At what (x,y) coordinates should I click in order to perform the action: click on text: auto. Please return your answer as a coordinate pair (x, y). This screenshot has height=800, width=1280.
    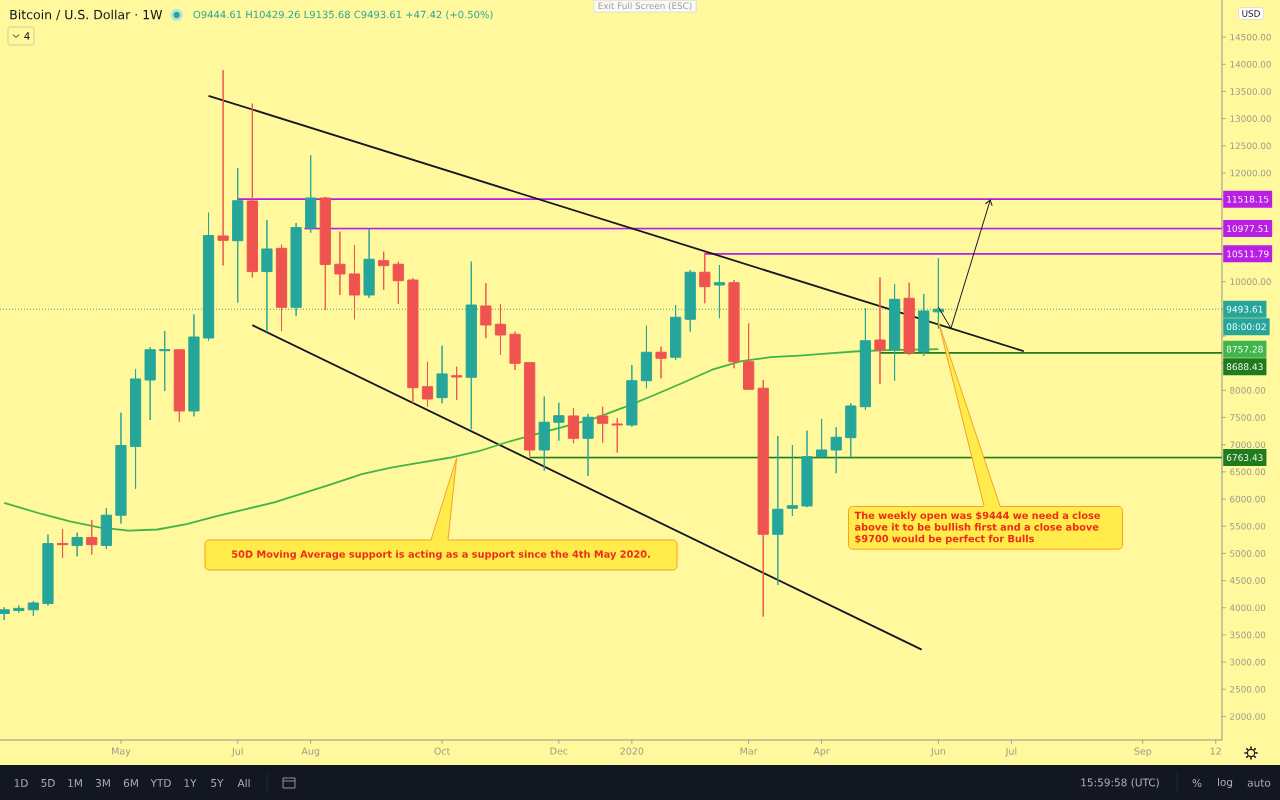
    Looking at the image, I should click on (1259, 783).